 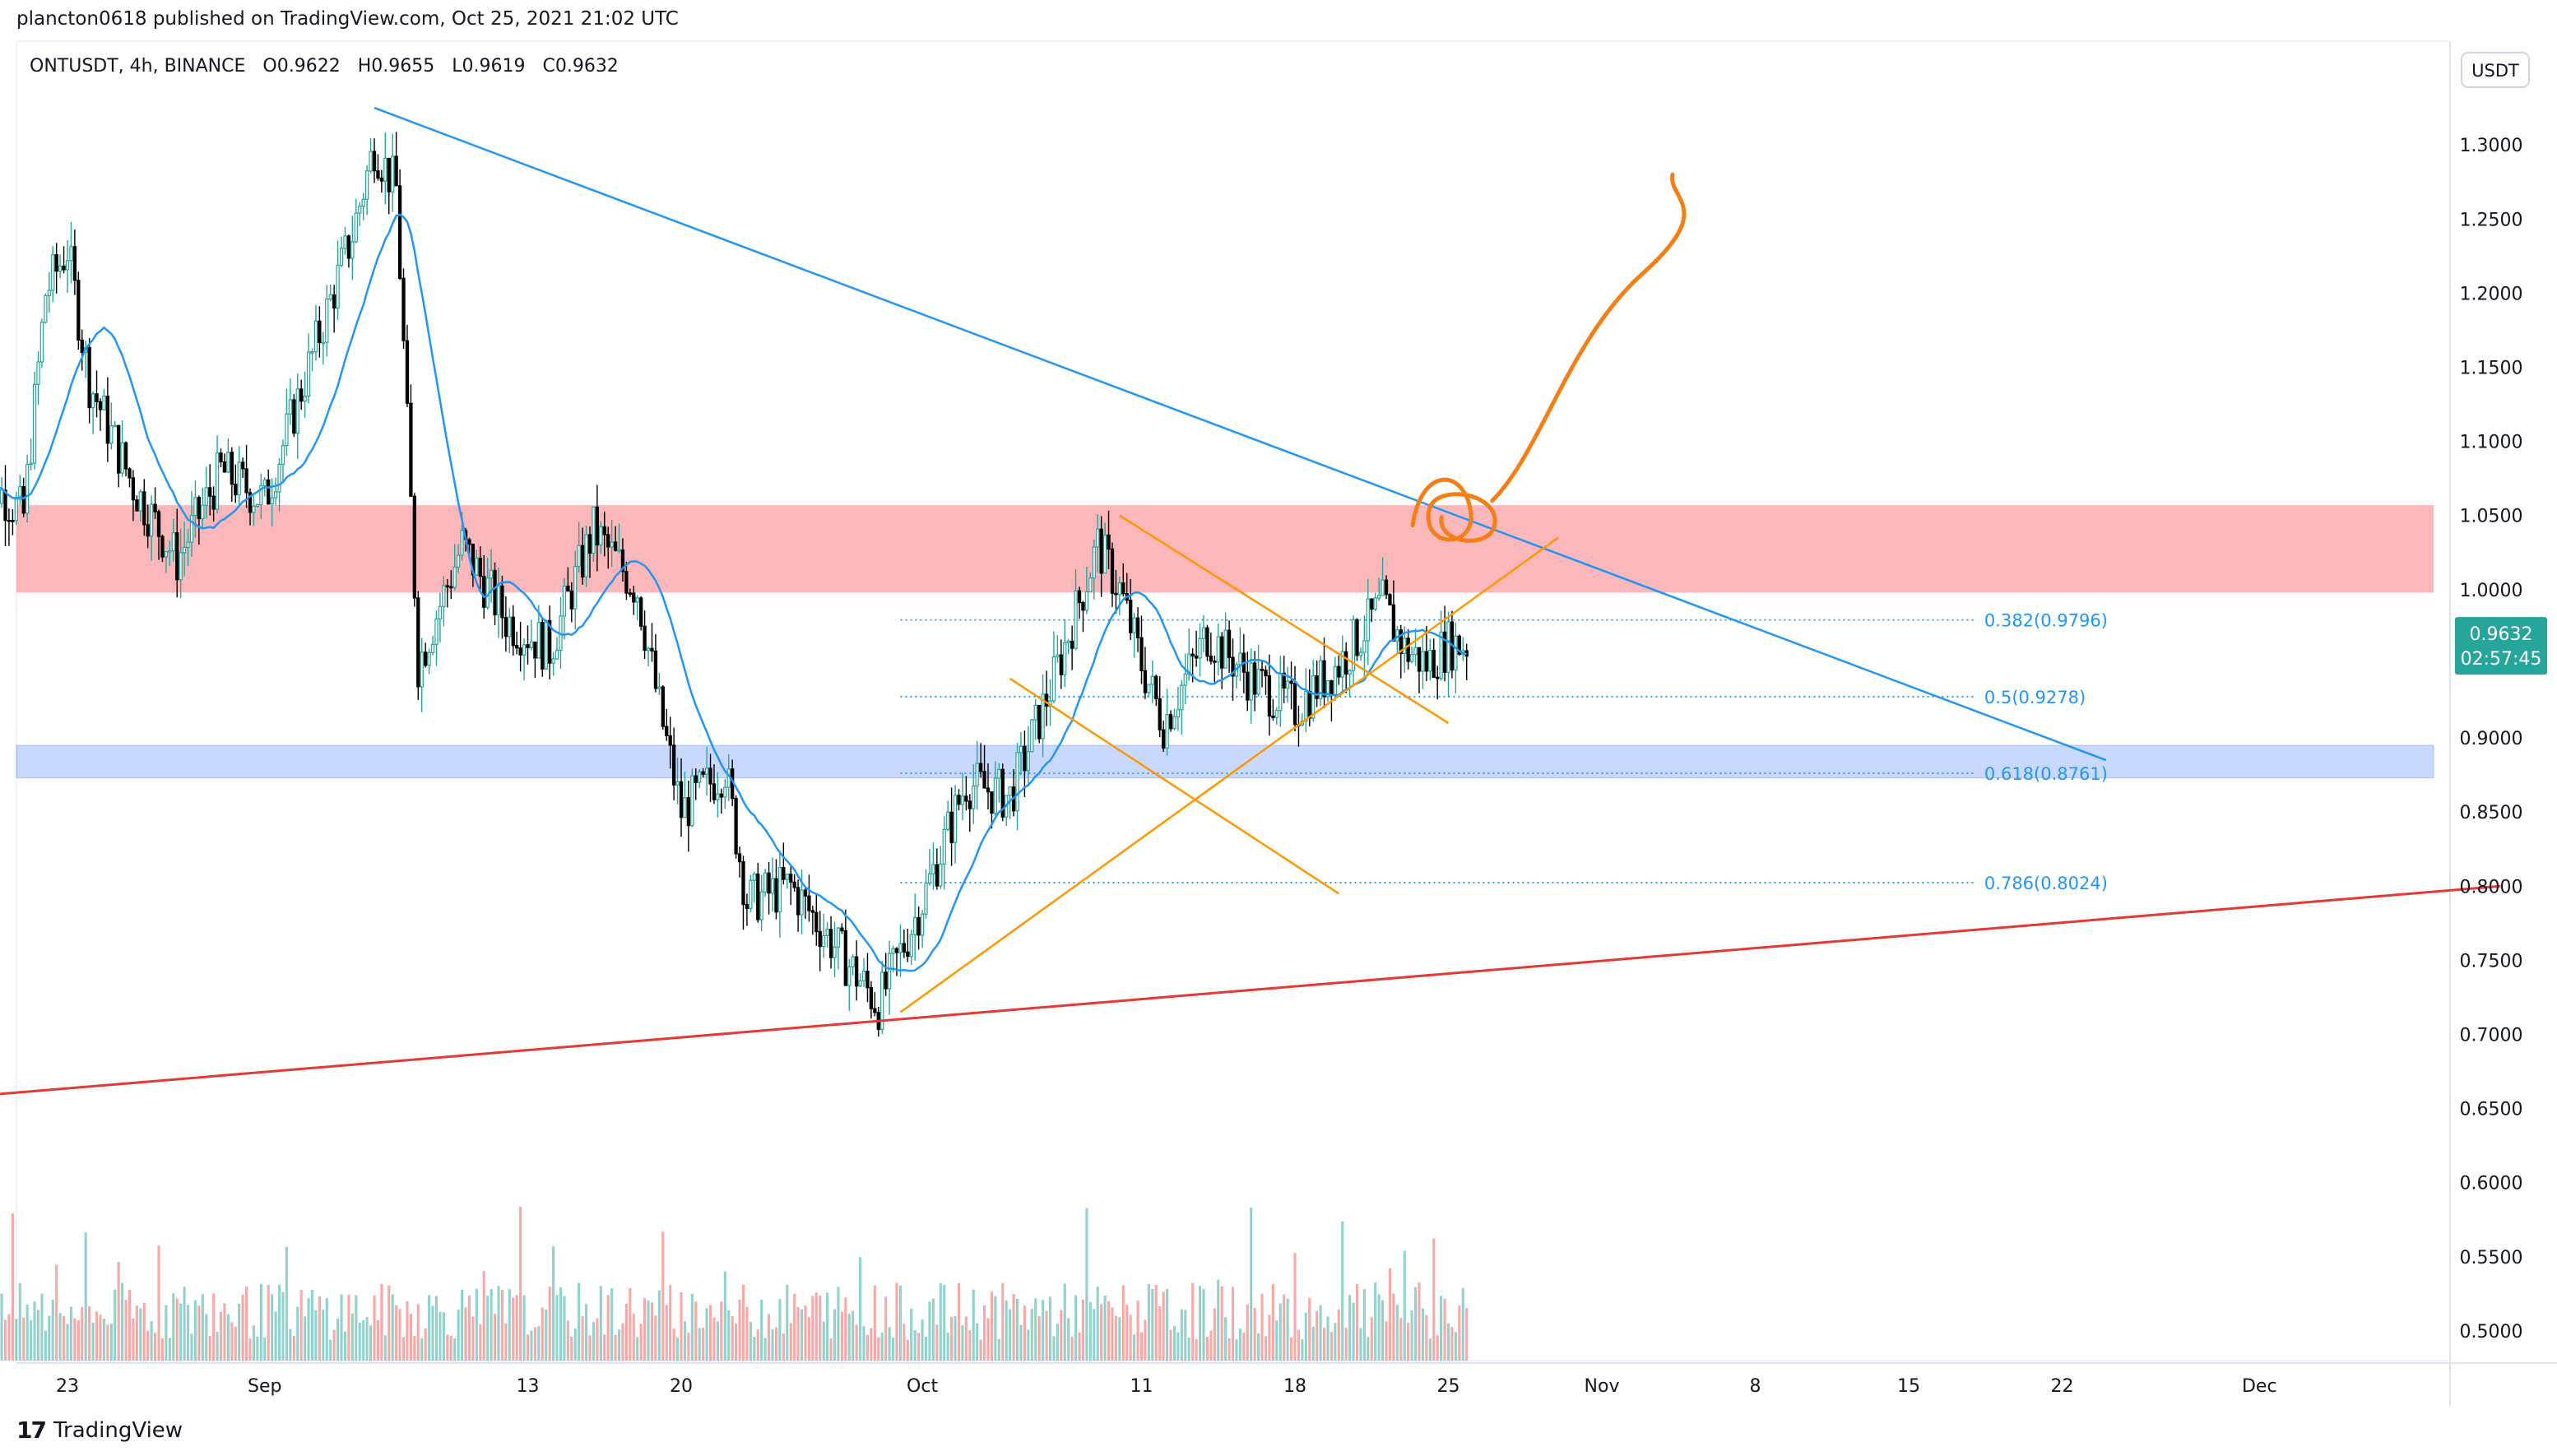 What do you see at coordinates (1453, 510) in the screenshot?
I see `breakout-circle` at bounding box center [1453, 510].